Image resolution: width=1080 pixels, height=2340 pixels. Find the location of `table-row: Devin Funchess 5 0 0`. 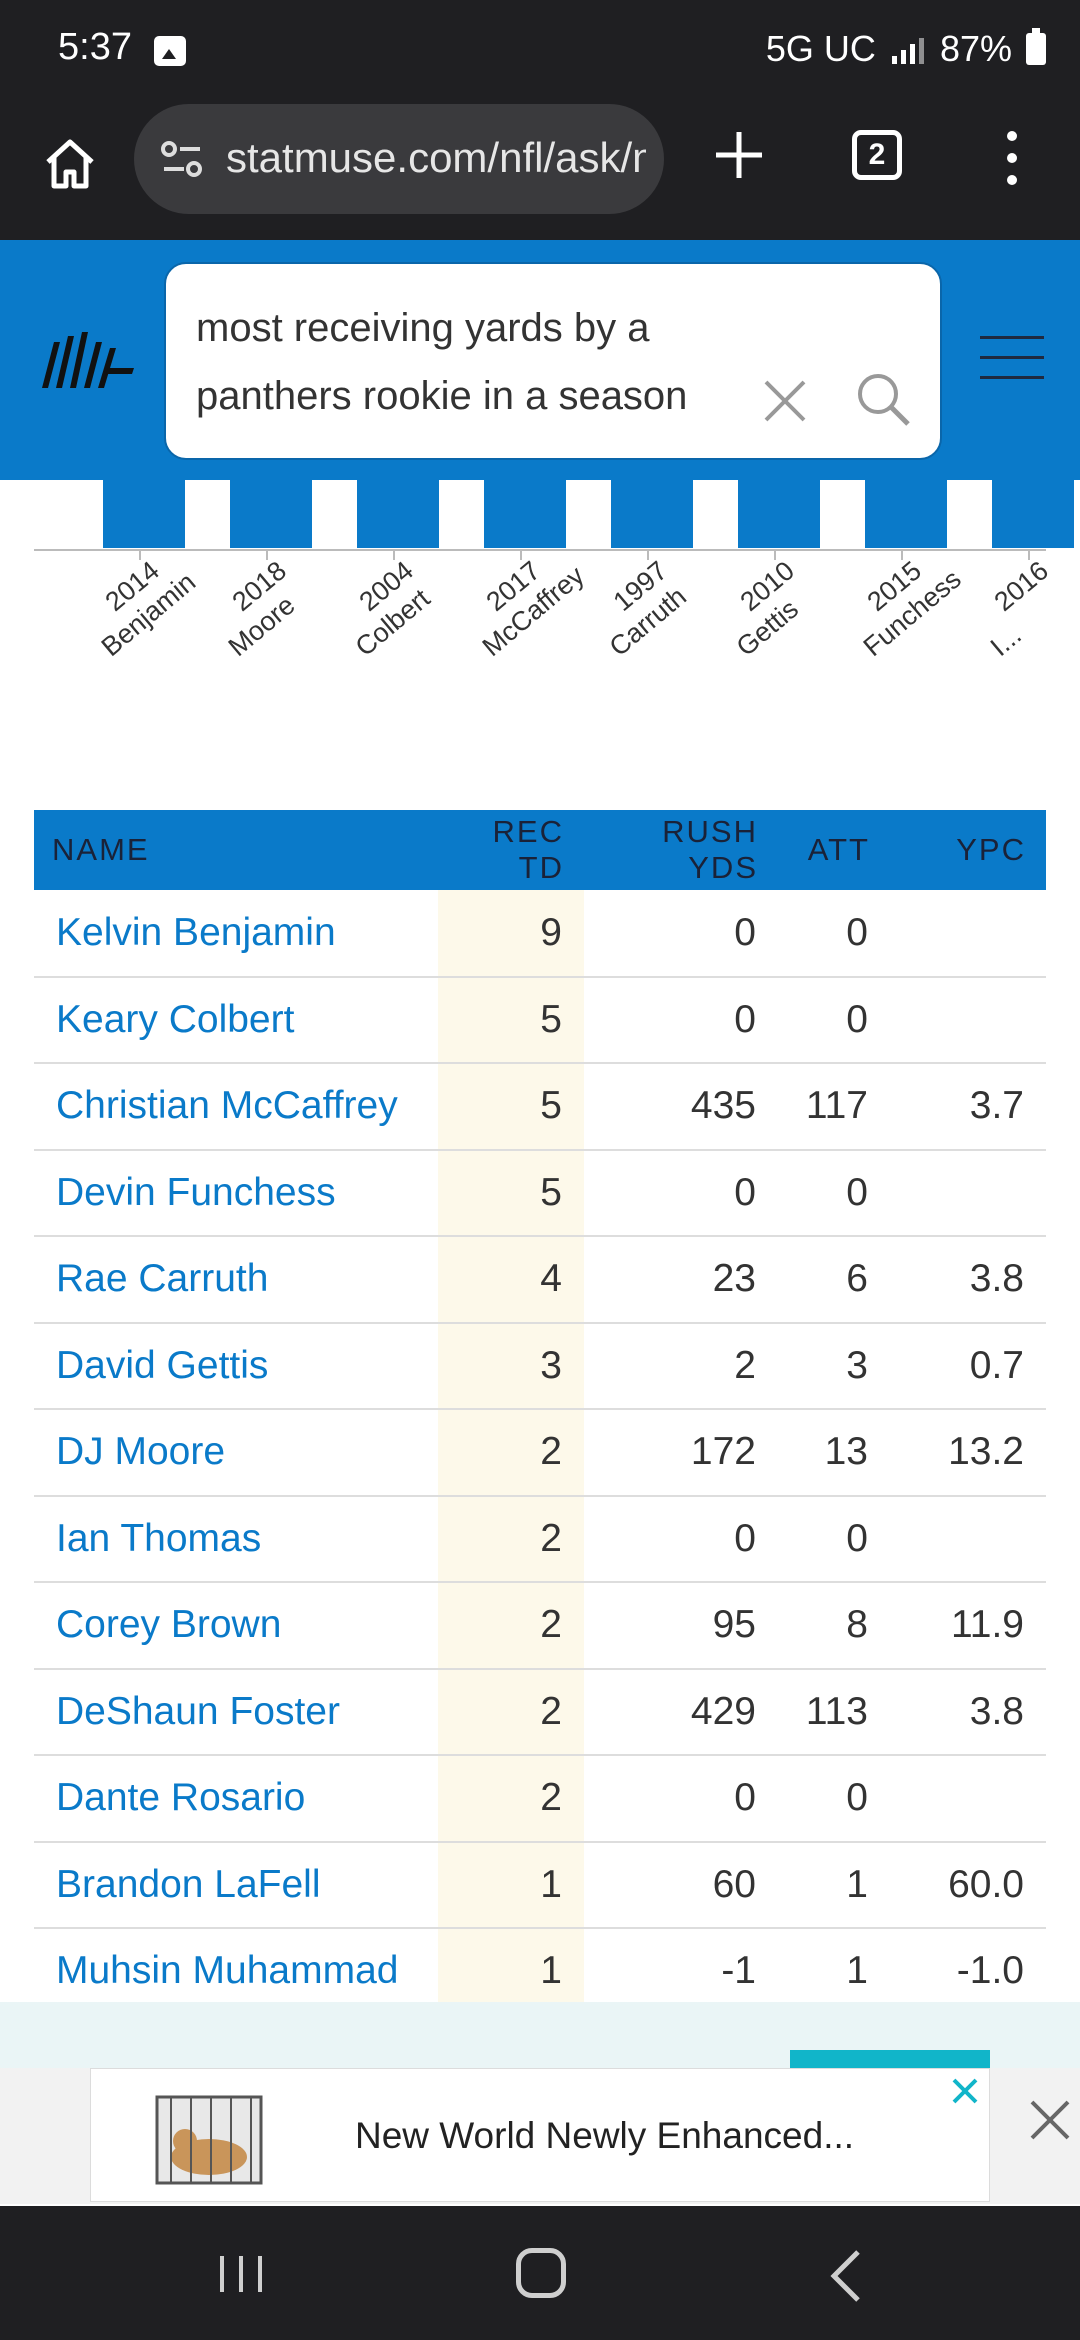

table-row: Devin Funchess 5 0 0 is located at coordinates (540, 1192).